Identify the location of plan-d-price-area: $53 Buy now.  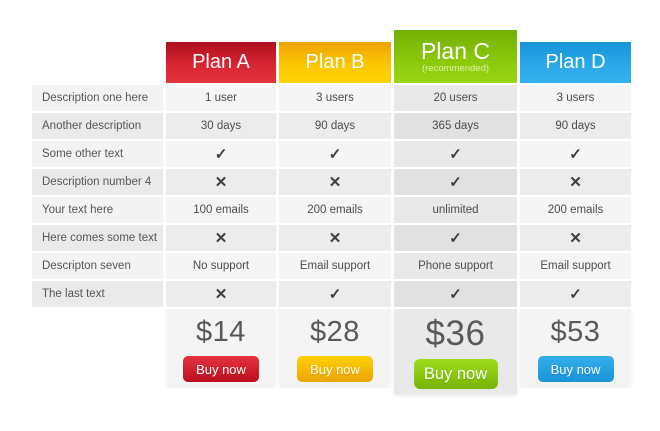
(575, 347).